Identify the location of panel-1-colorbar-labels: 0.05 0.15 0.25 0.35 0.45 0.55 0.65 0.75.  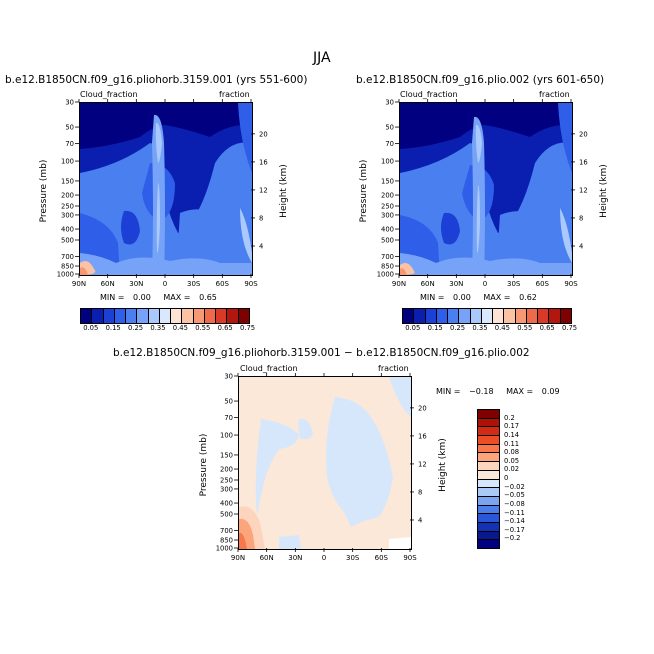
(167, 329).